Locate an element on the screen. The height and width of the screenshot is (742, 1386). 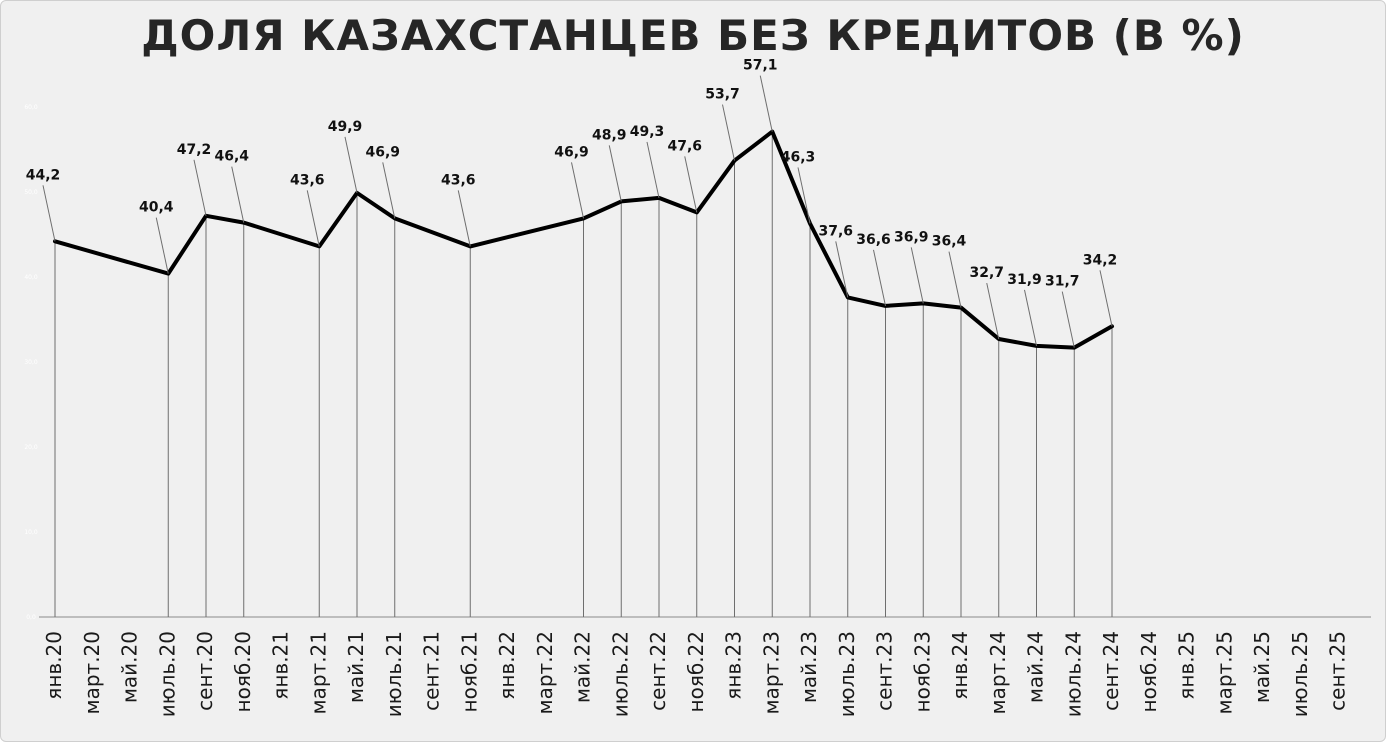
x-tick-label: март.24 is located at coordinates (998, 673).